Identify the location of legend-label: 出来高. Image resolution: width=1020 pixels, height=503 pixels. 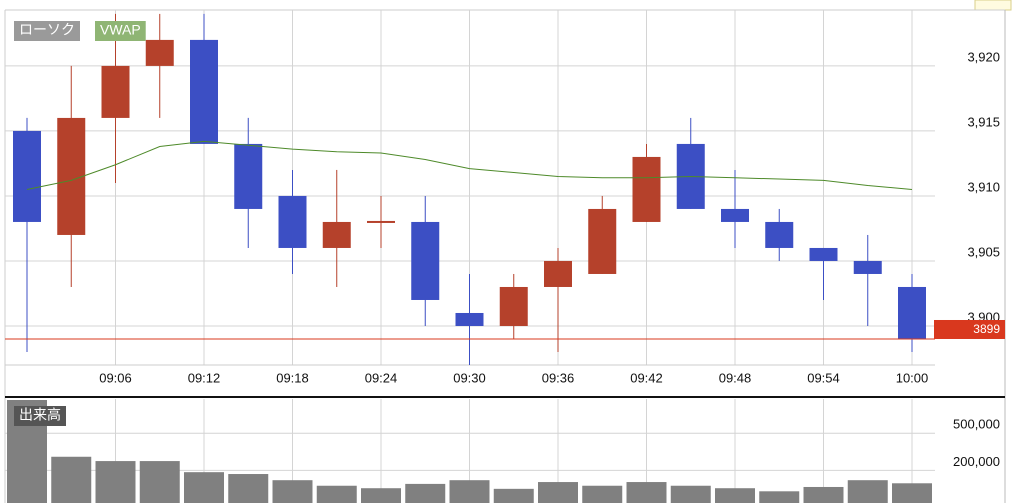
(40, 415).